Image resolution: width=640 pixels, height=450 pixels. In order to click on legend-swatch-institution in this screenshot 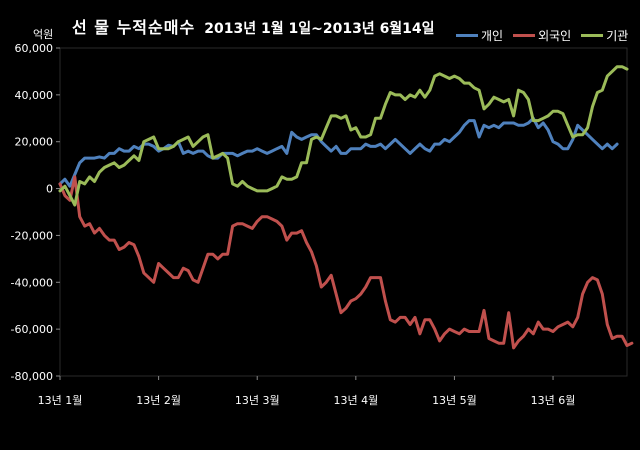, I will do `click(592, 35)`.